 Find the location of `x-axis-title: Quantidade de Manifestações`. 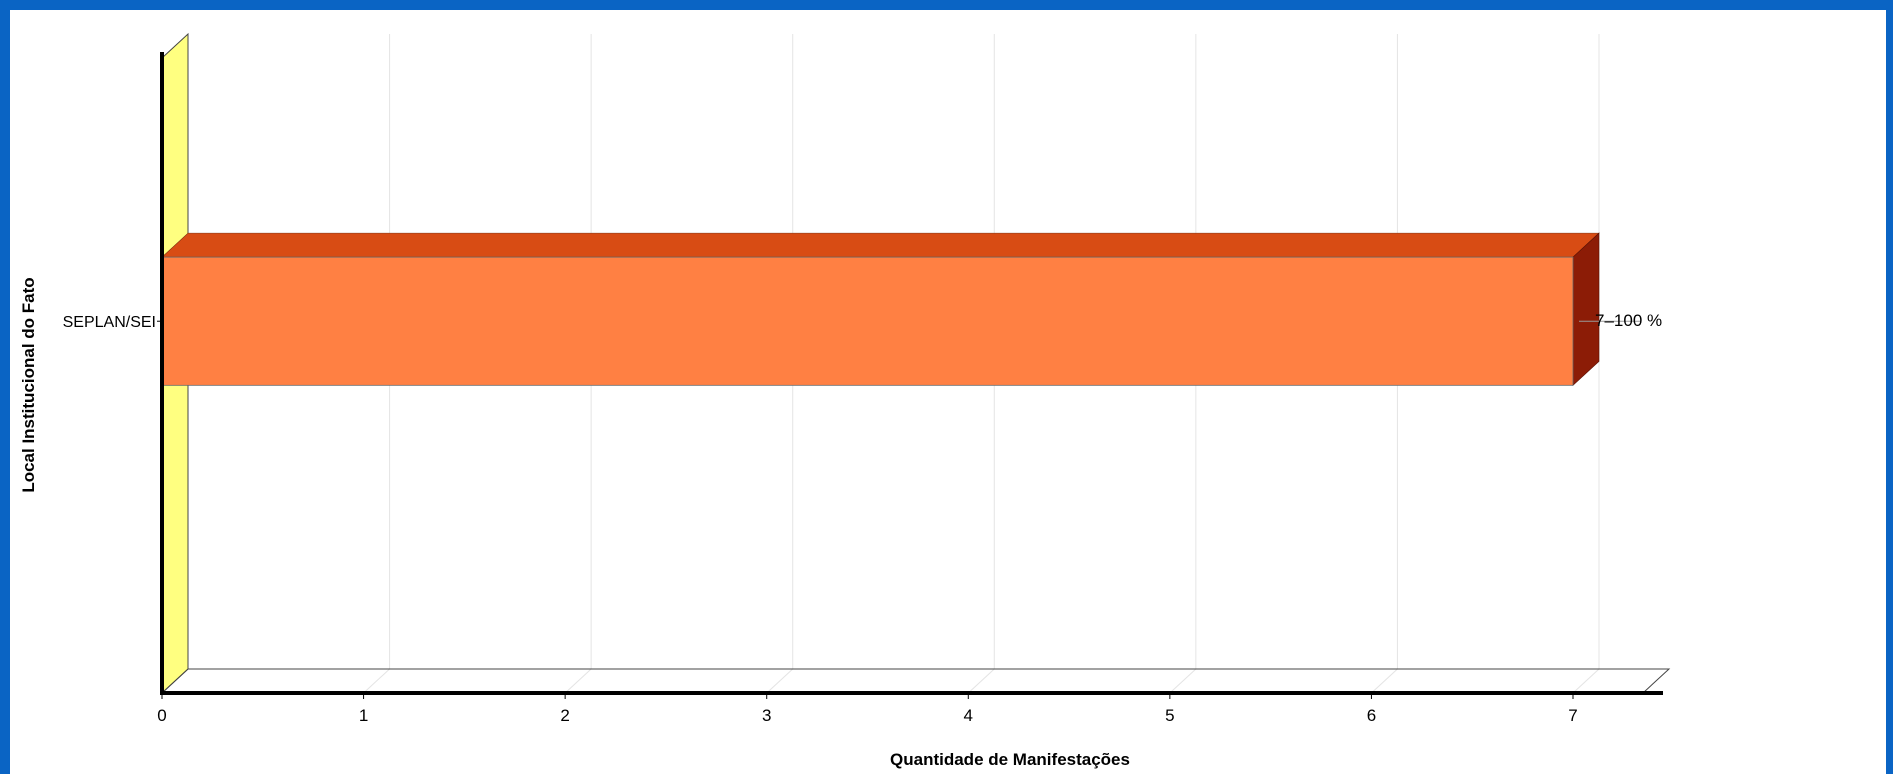

x-axis-title: Quantidade de Manifestações is located at coordinates (1010, 759).